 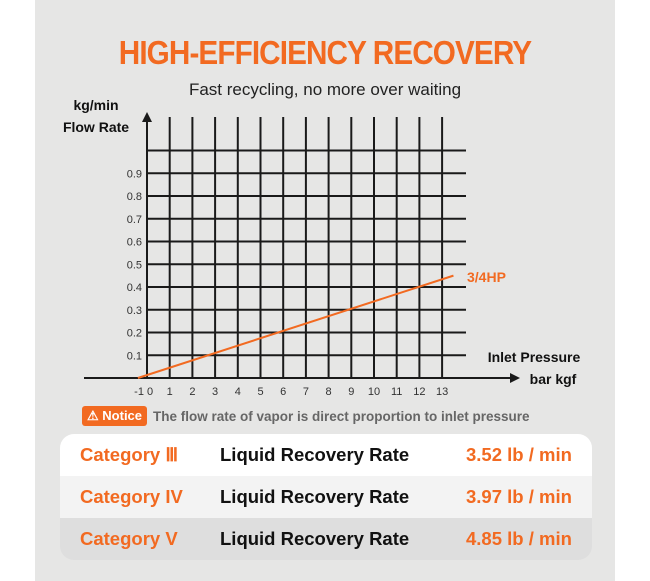 What do you see at coordinates (134, 356) in the screenshot?
I see `y-tick-label: 0.1` at bounding box center [134, 356].